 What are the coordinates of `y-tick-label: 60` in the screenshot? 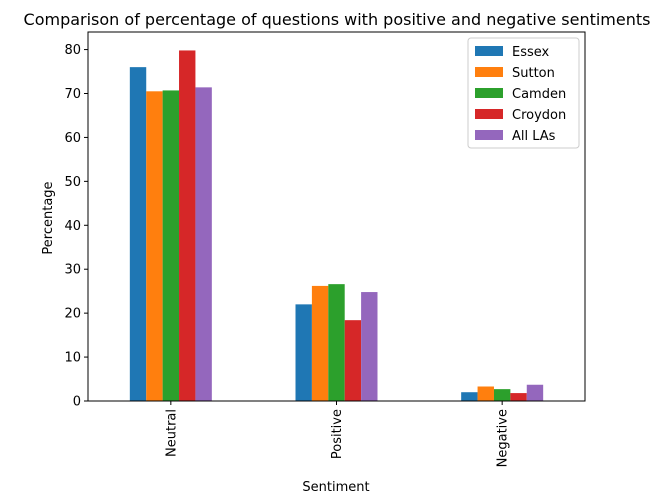 It's located at (72, 138).